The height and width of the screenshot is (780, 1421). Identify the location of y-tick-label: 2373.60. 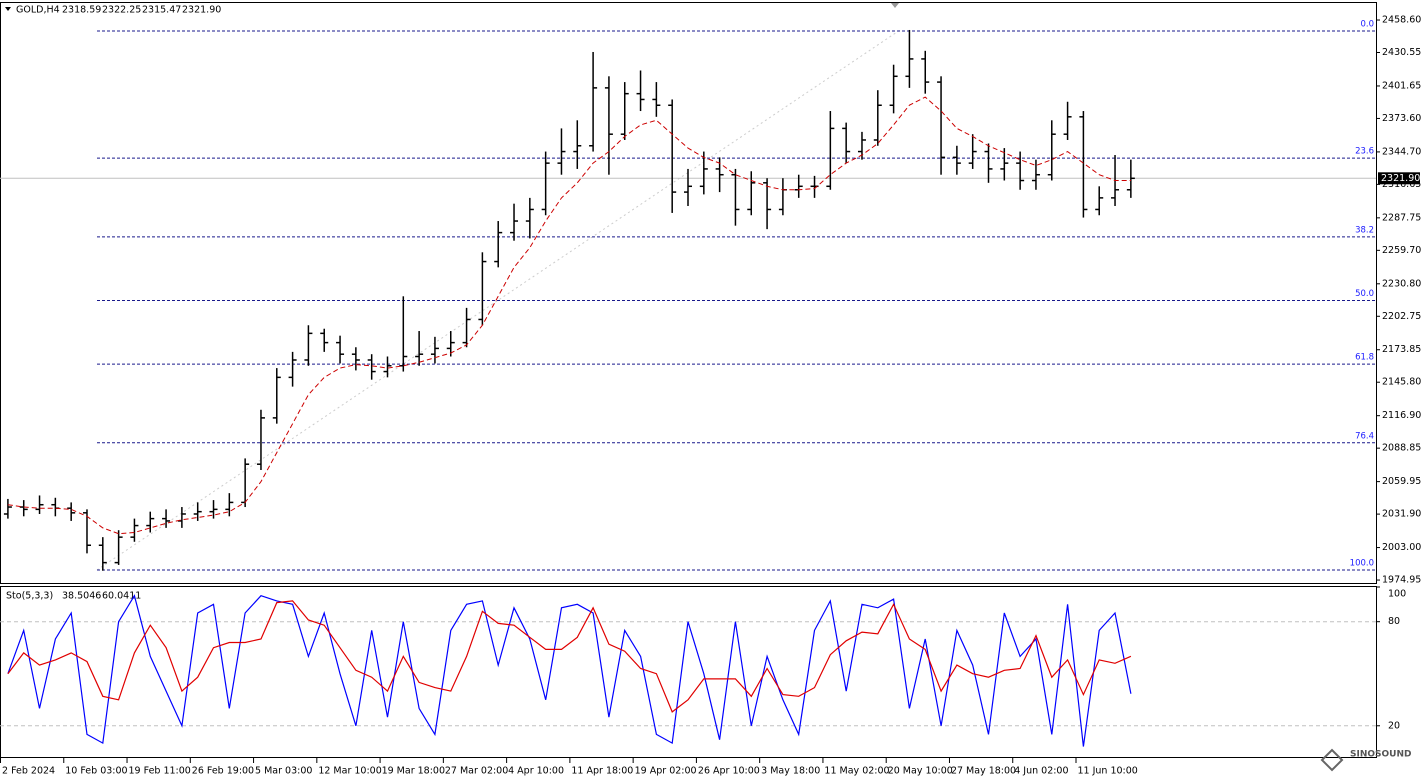
(1401, 118).